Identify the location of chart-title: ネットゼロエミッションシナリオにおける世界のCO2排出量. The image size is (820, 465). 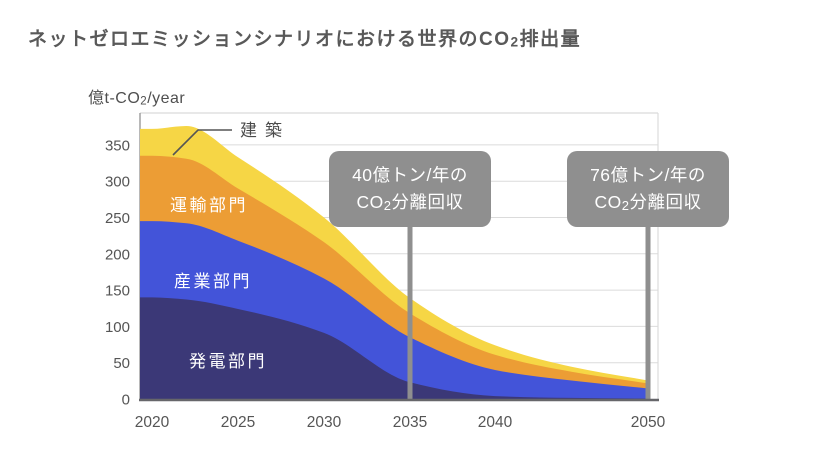
(305, 39).